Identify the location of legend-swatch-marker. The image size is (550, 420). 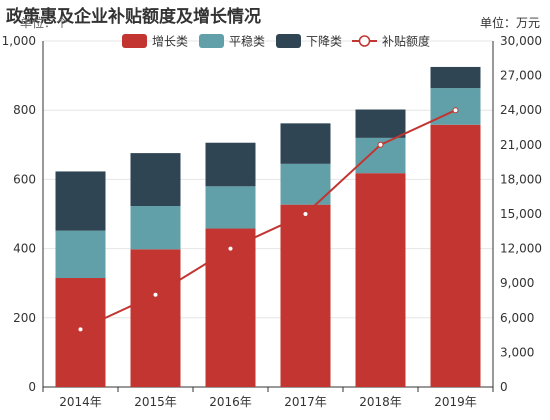
(364, 41).